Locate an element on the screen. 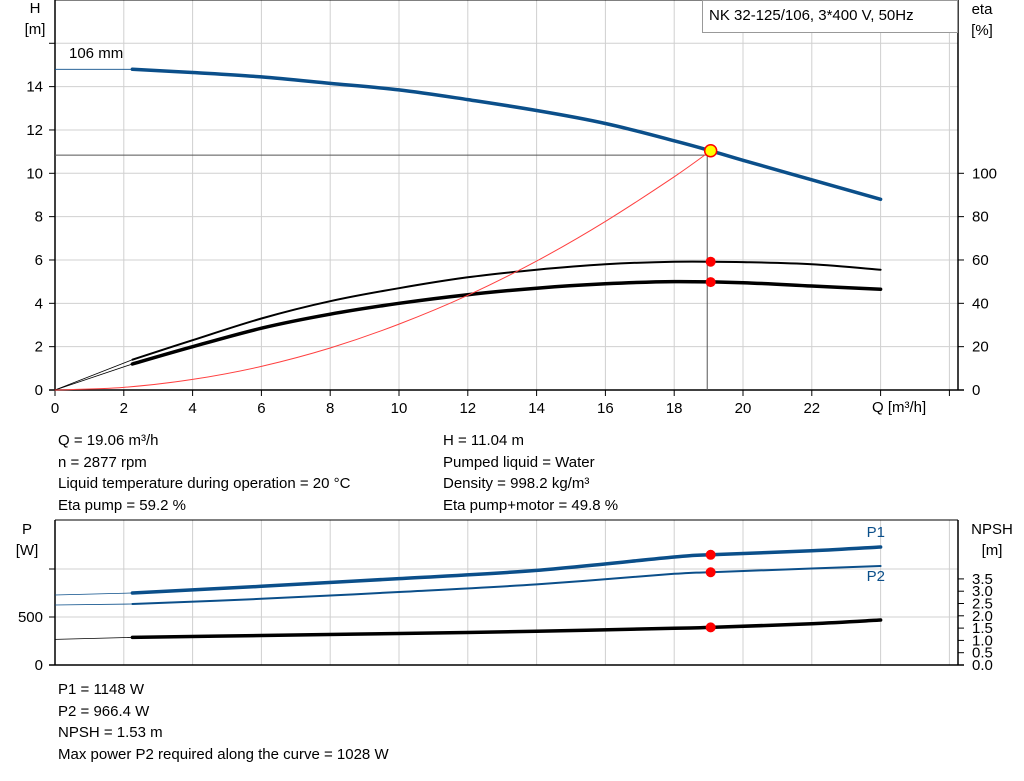  y-tick-label-right: 60 is located at coordinates (980, 260).